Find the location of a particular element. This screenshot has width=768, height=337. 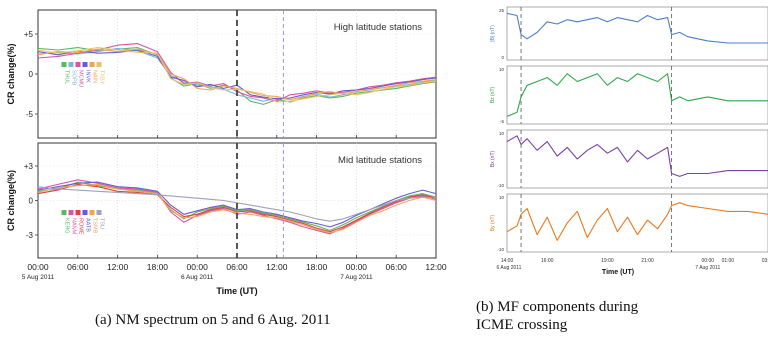

y-axis-label: Bz (nT) is located at coordinates (493, 94).